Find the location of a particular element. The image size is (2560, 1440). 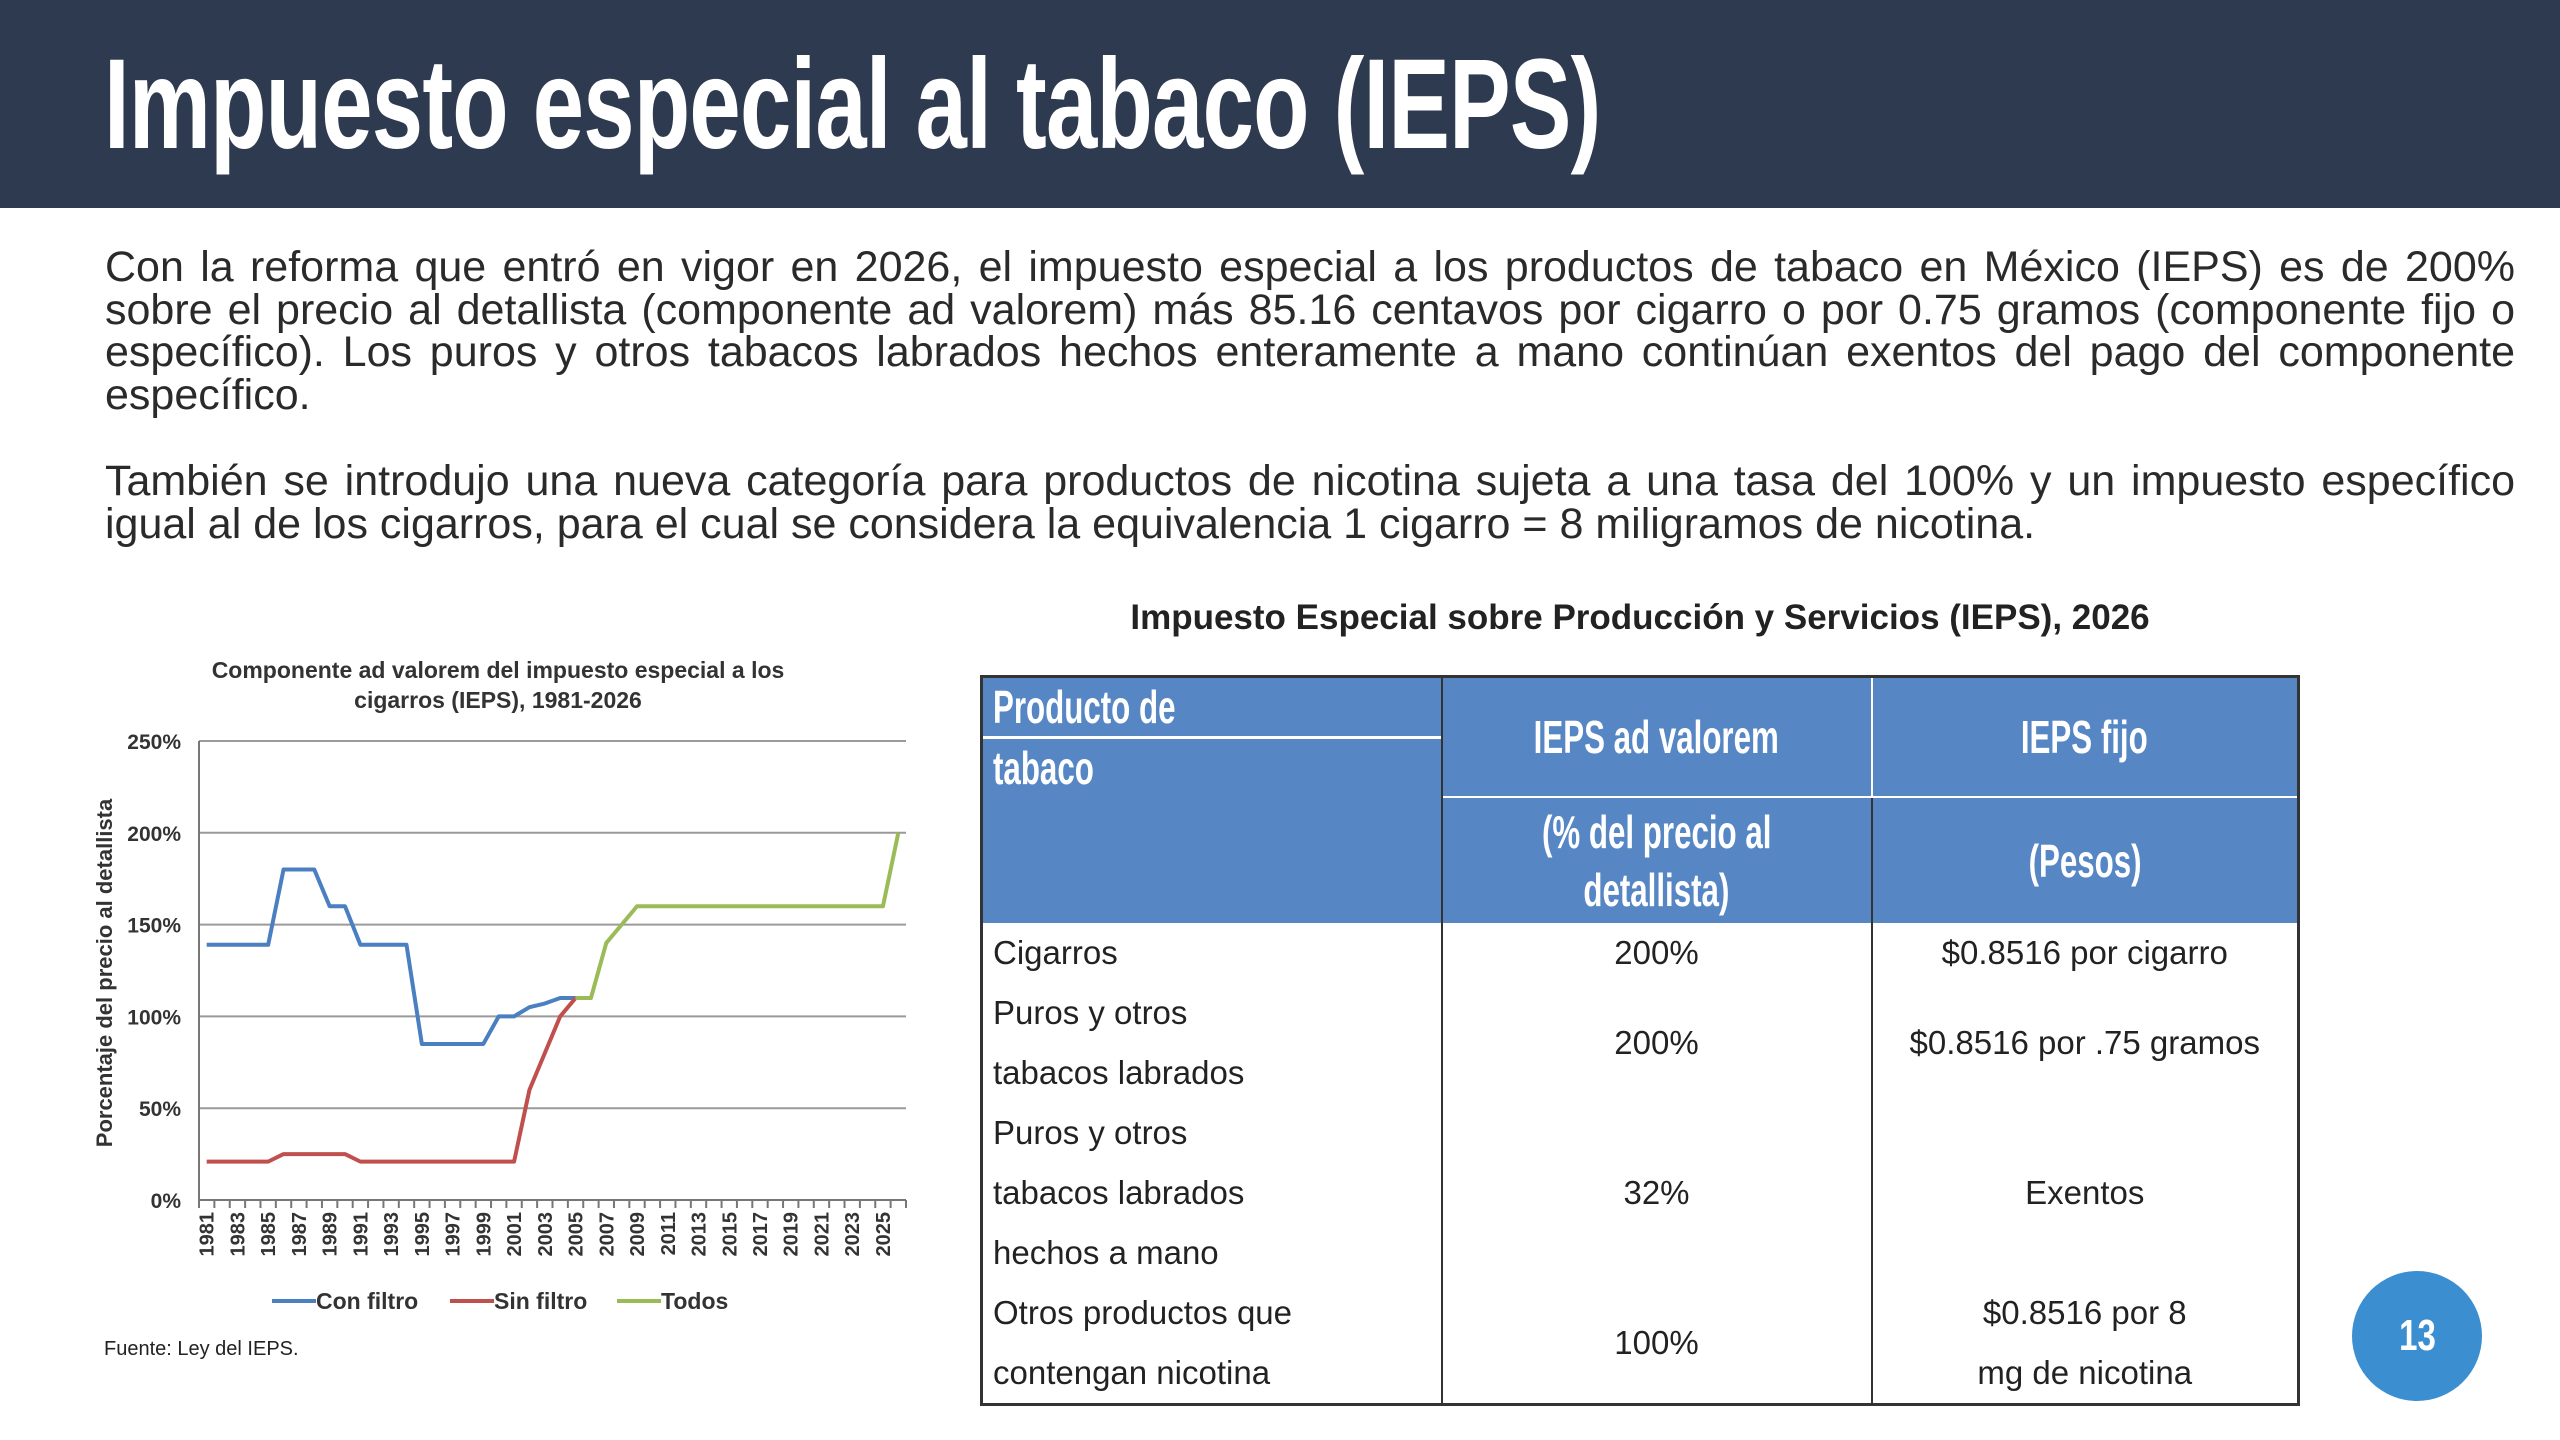

x-tick-label: 2005 is located at coordinates (577, 1234).